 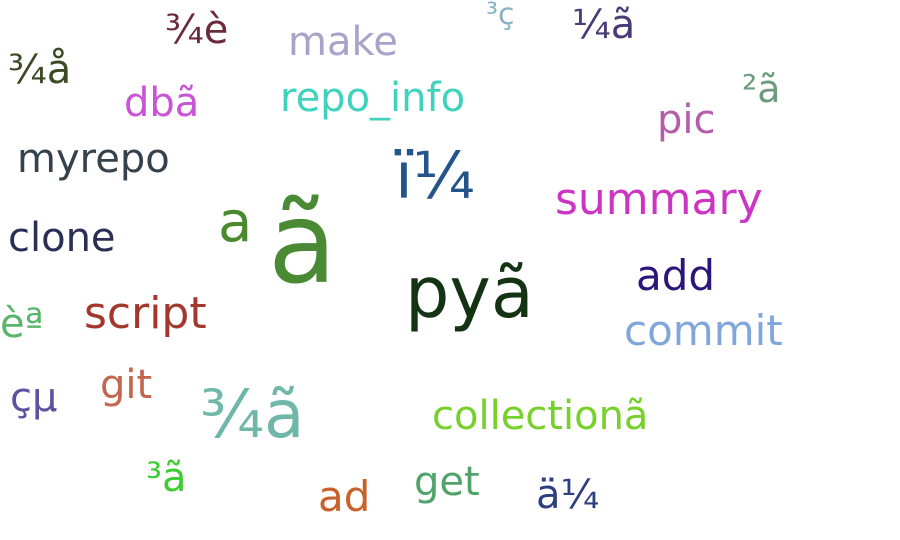 What do you see at coordinates (162, 103) in the screenshot?
I see `word: dbã` at bounding box center [162, 103].